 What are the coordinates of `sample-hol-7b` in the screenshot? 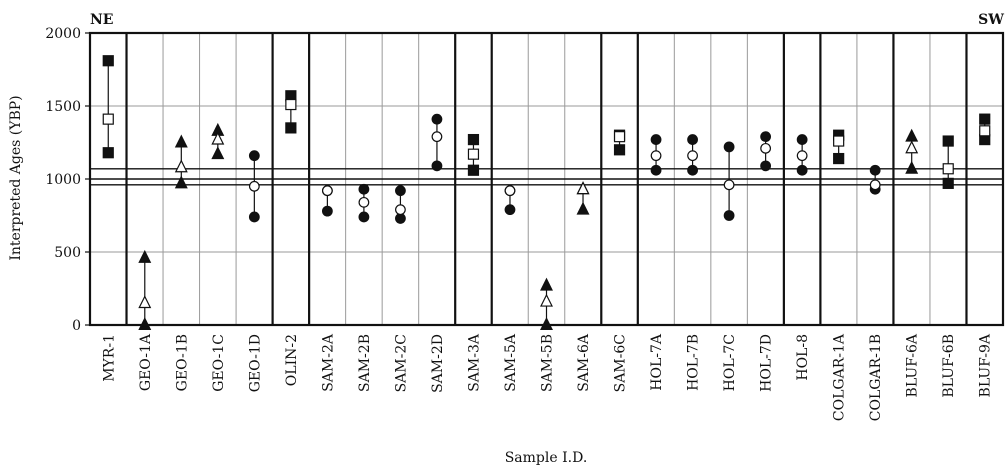 It's located at (692, 155).